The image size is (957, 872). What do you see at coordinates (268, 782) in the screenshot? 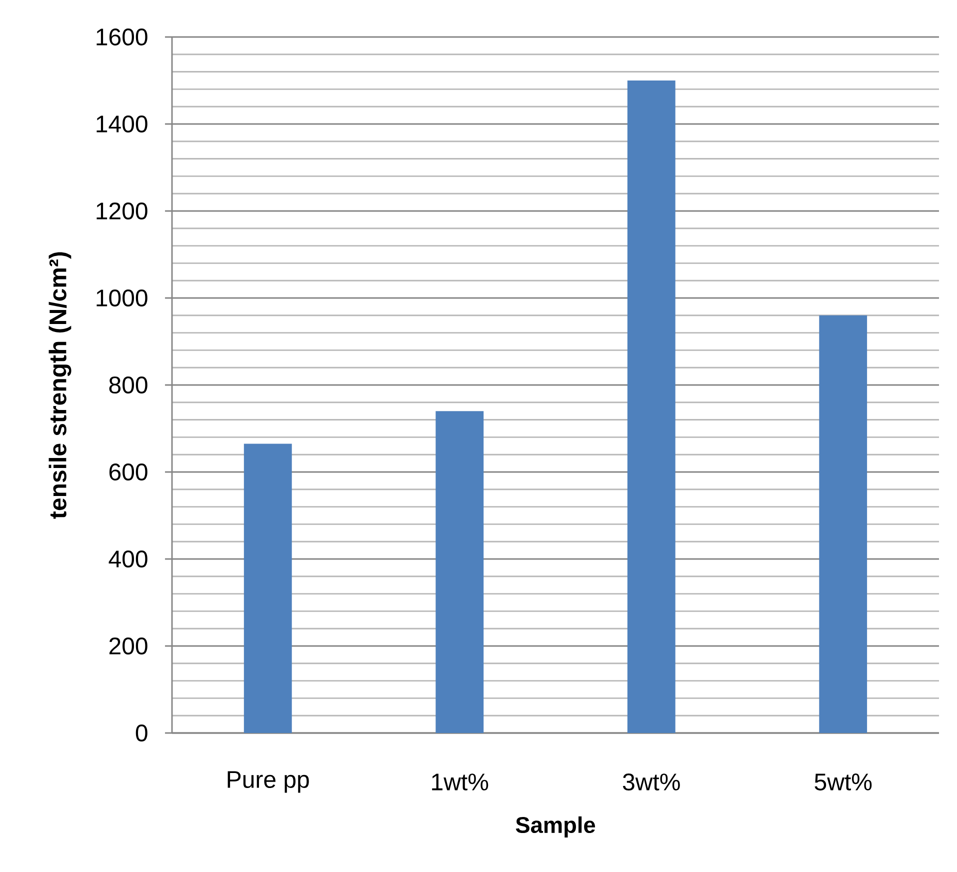
I see `x-tick-label: Pure pp` at bounding box center [268, 782].